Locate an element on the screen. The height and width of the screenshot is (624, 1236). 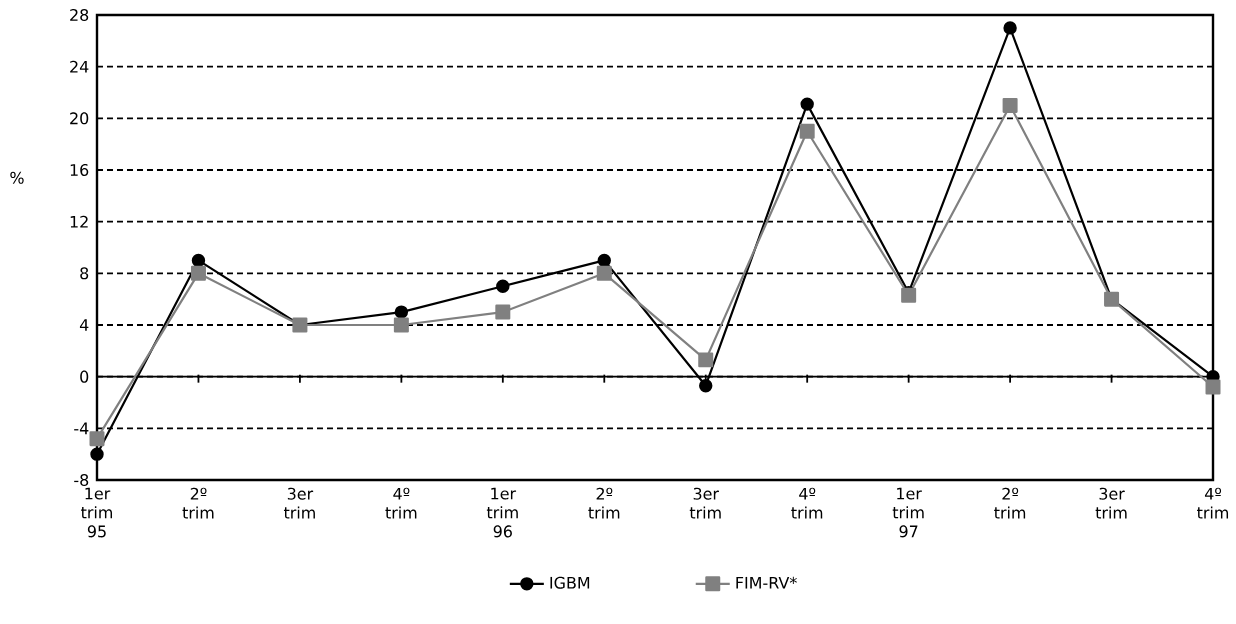
y-tick-label: 20 is located at coordinates (79, 118).